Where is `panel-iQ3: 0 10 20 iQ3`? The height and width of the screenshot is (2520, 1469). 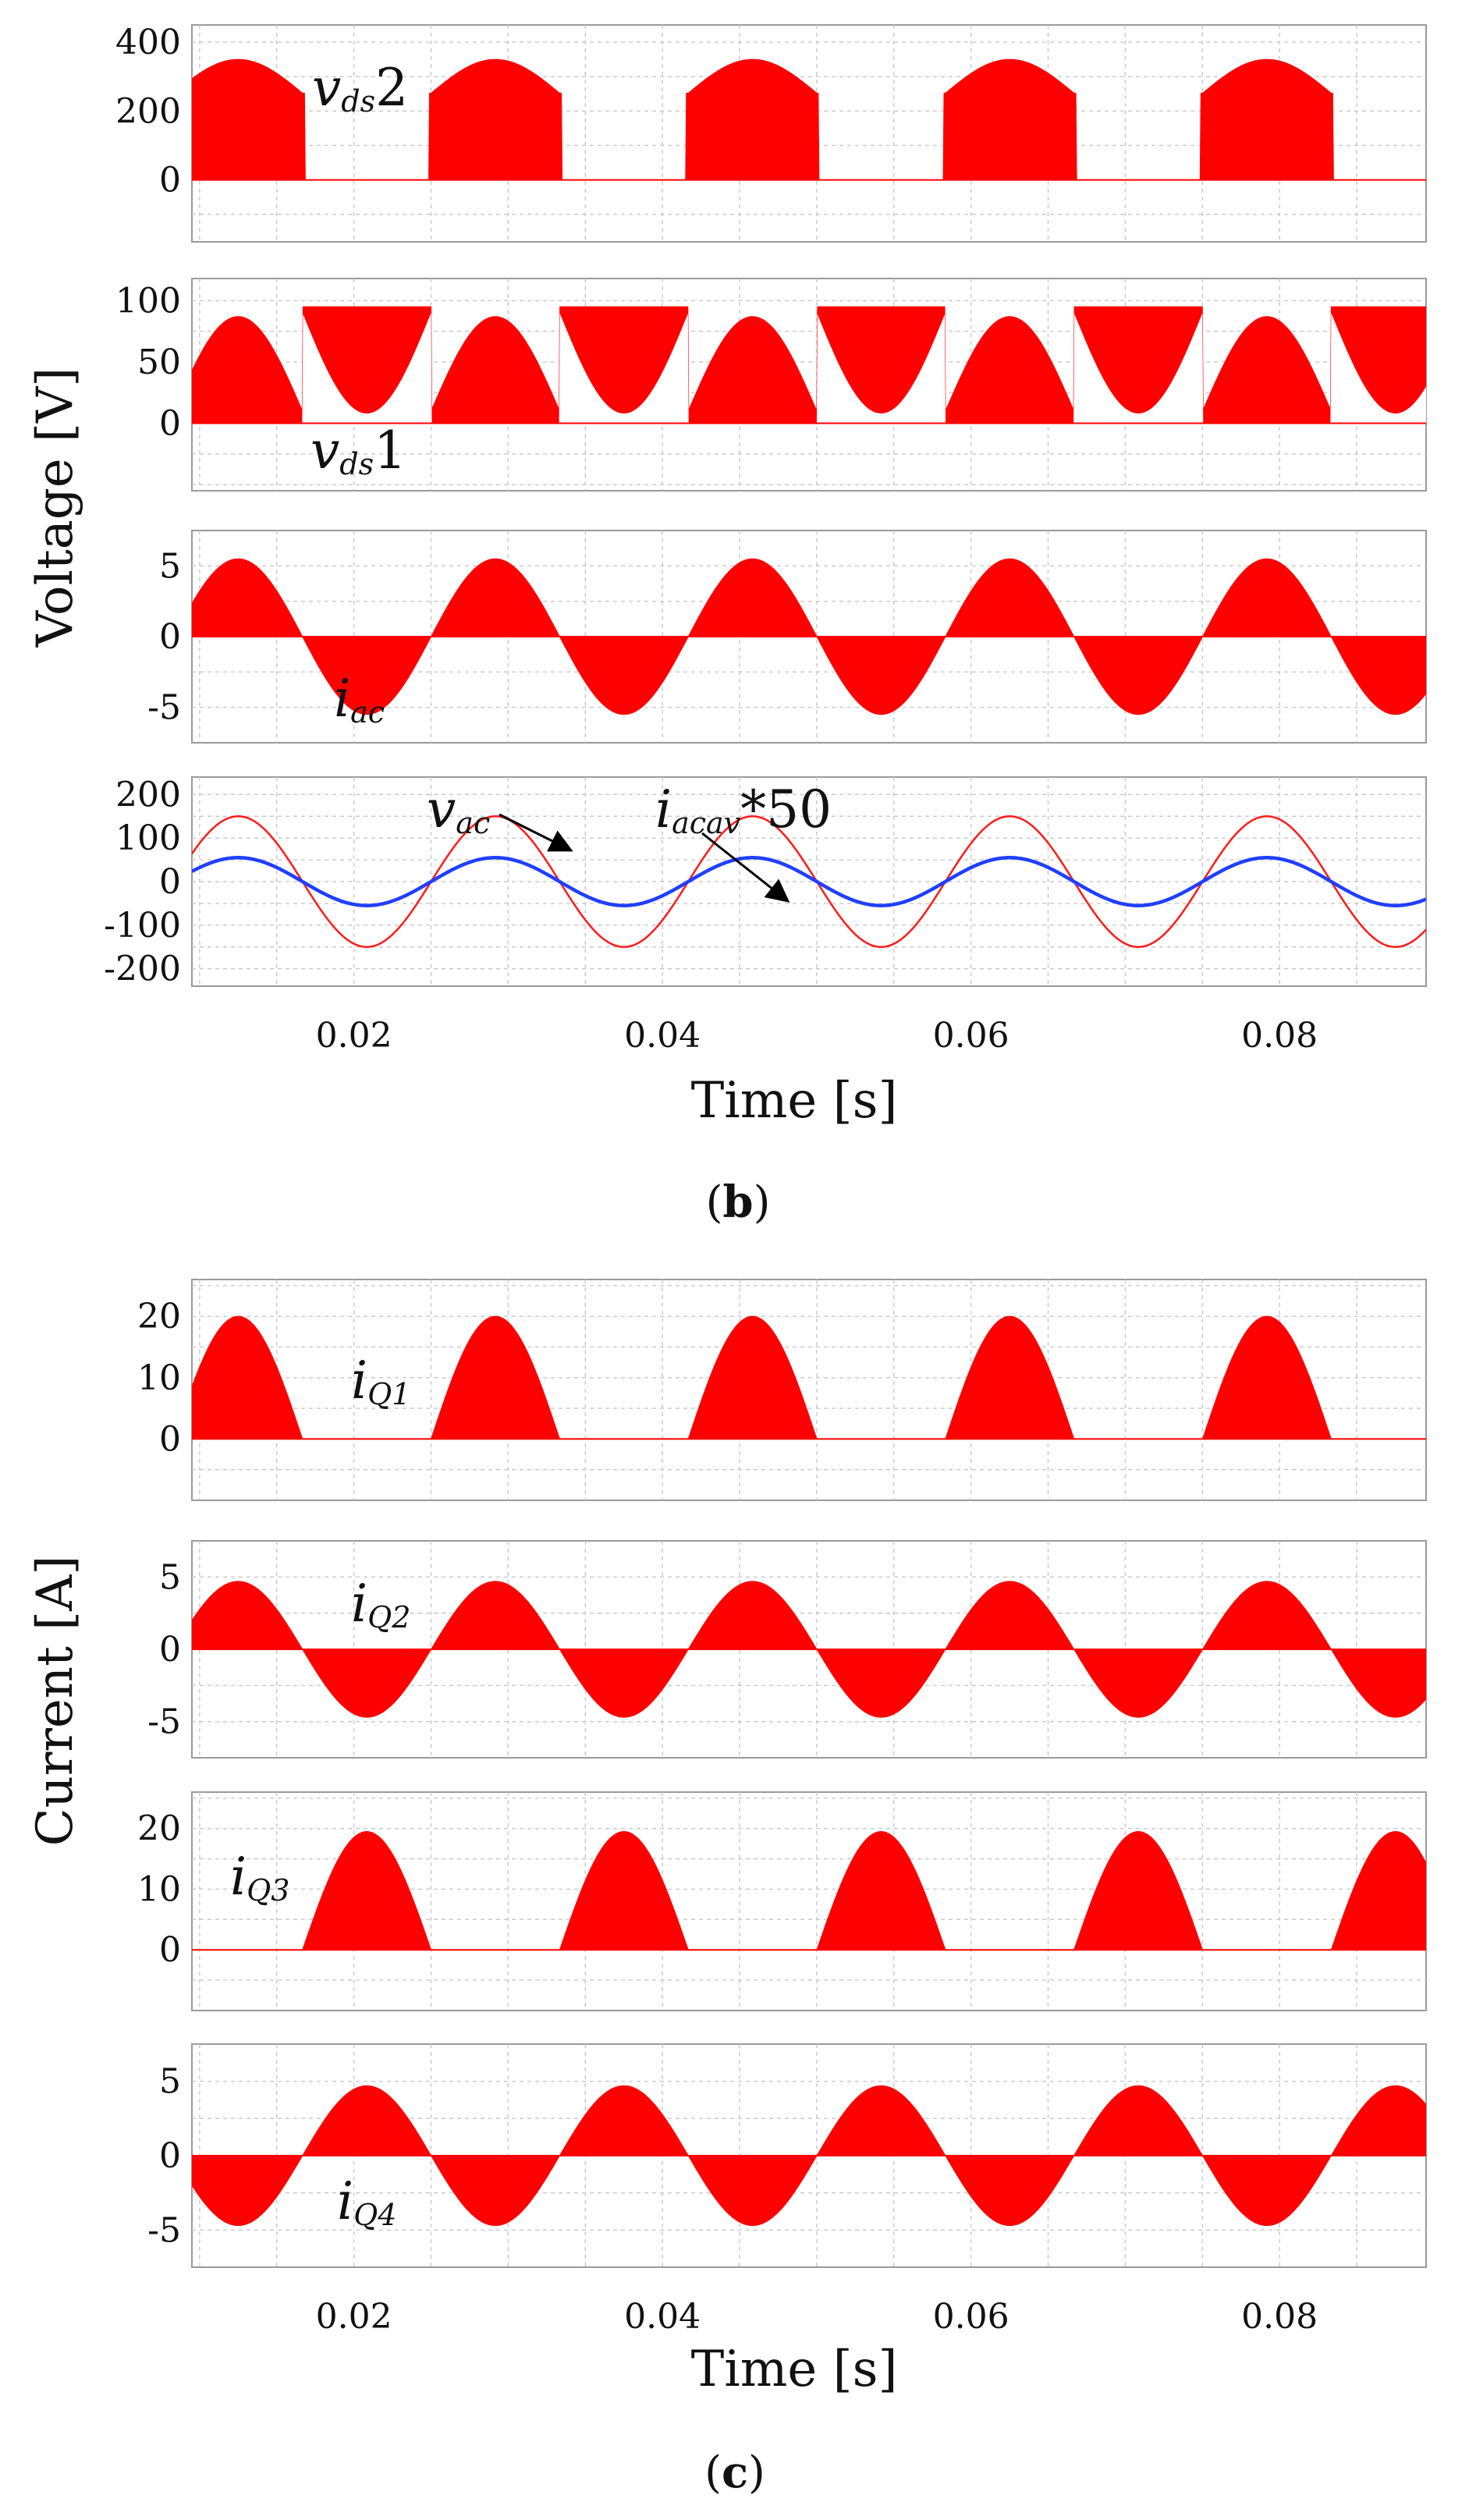
panel-iQ3: 0 10 20 iQ3 is located at coordinates (782, 1901).